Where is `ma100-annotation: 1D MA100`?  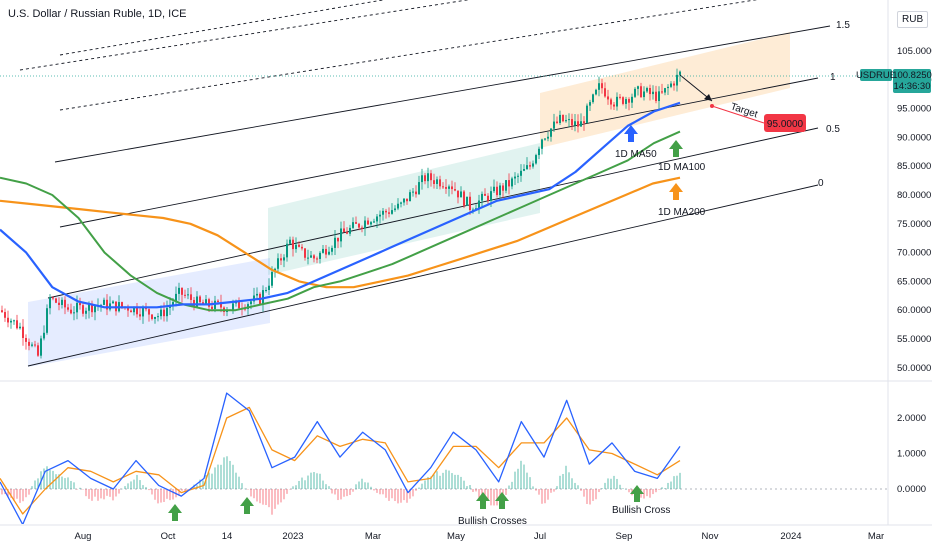 ma100-annotation: 1D MA100 is located at coordinates (682, 167).